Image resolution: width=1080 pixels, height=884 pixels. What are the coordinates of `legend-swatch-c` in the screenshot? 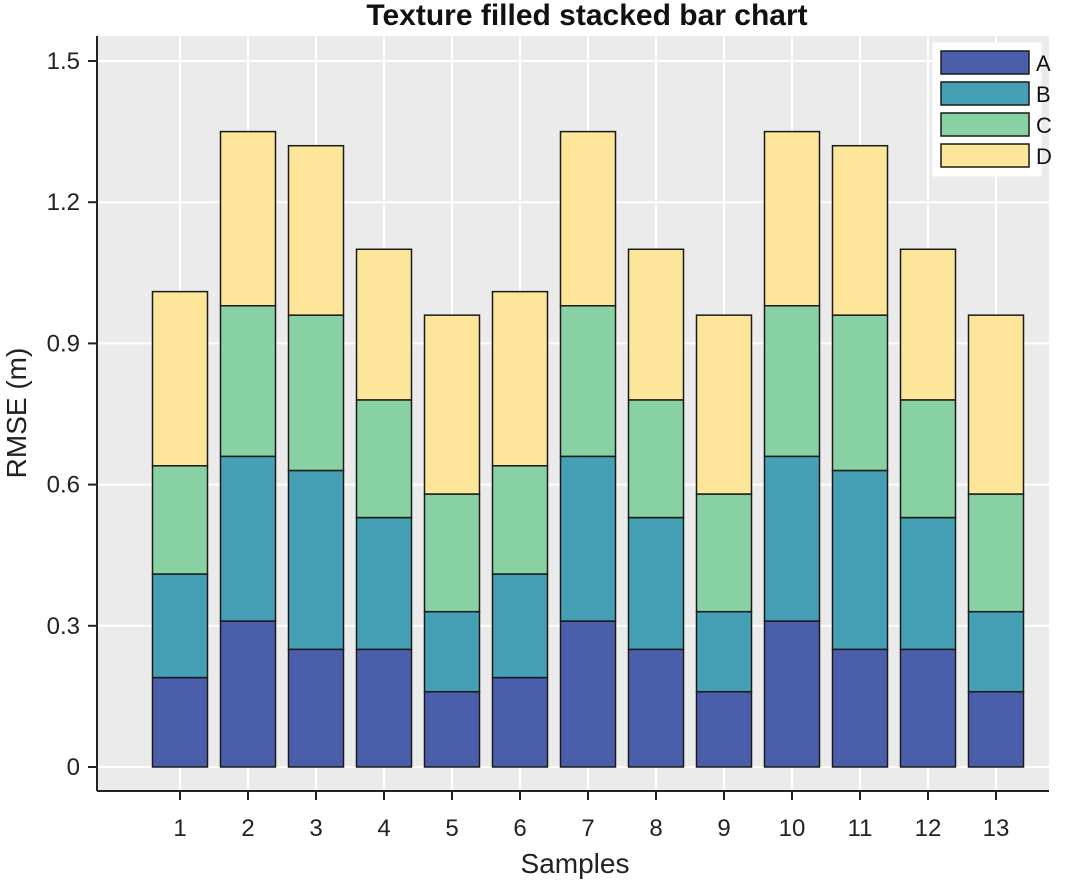 It's located at (985, 124).